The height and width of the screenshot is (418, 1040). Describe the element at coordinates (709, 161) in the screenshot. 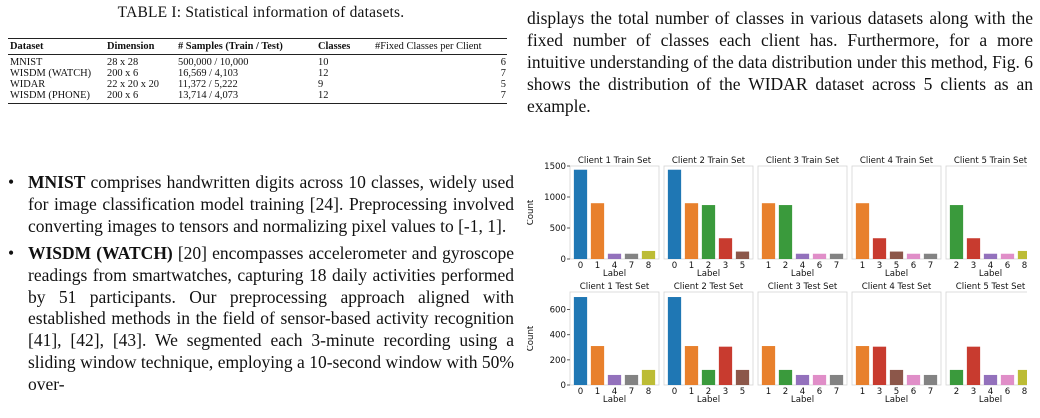

I see `panel-title: Client 2 Train Set` at that location.